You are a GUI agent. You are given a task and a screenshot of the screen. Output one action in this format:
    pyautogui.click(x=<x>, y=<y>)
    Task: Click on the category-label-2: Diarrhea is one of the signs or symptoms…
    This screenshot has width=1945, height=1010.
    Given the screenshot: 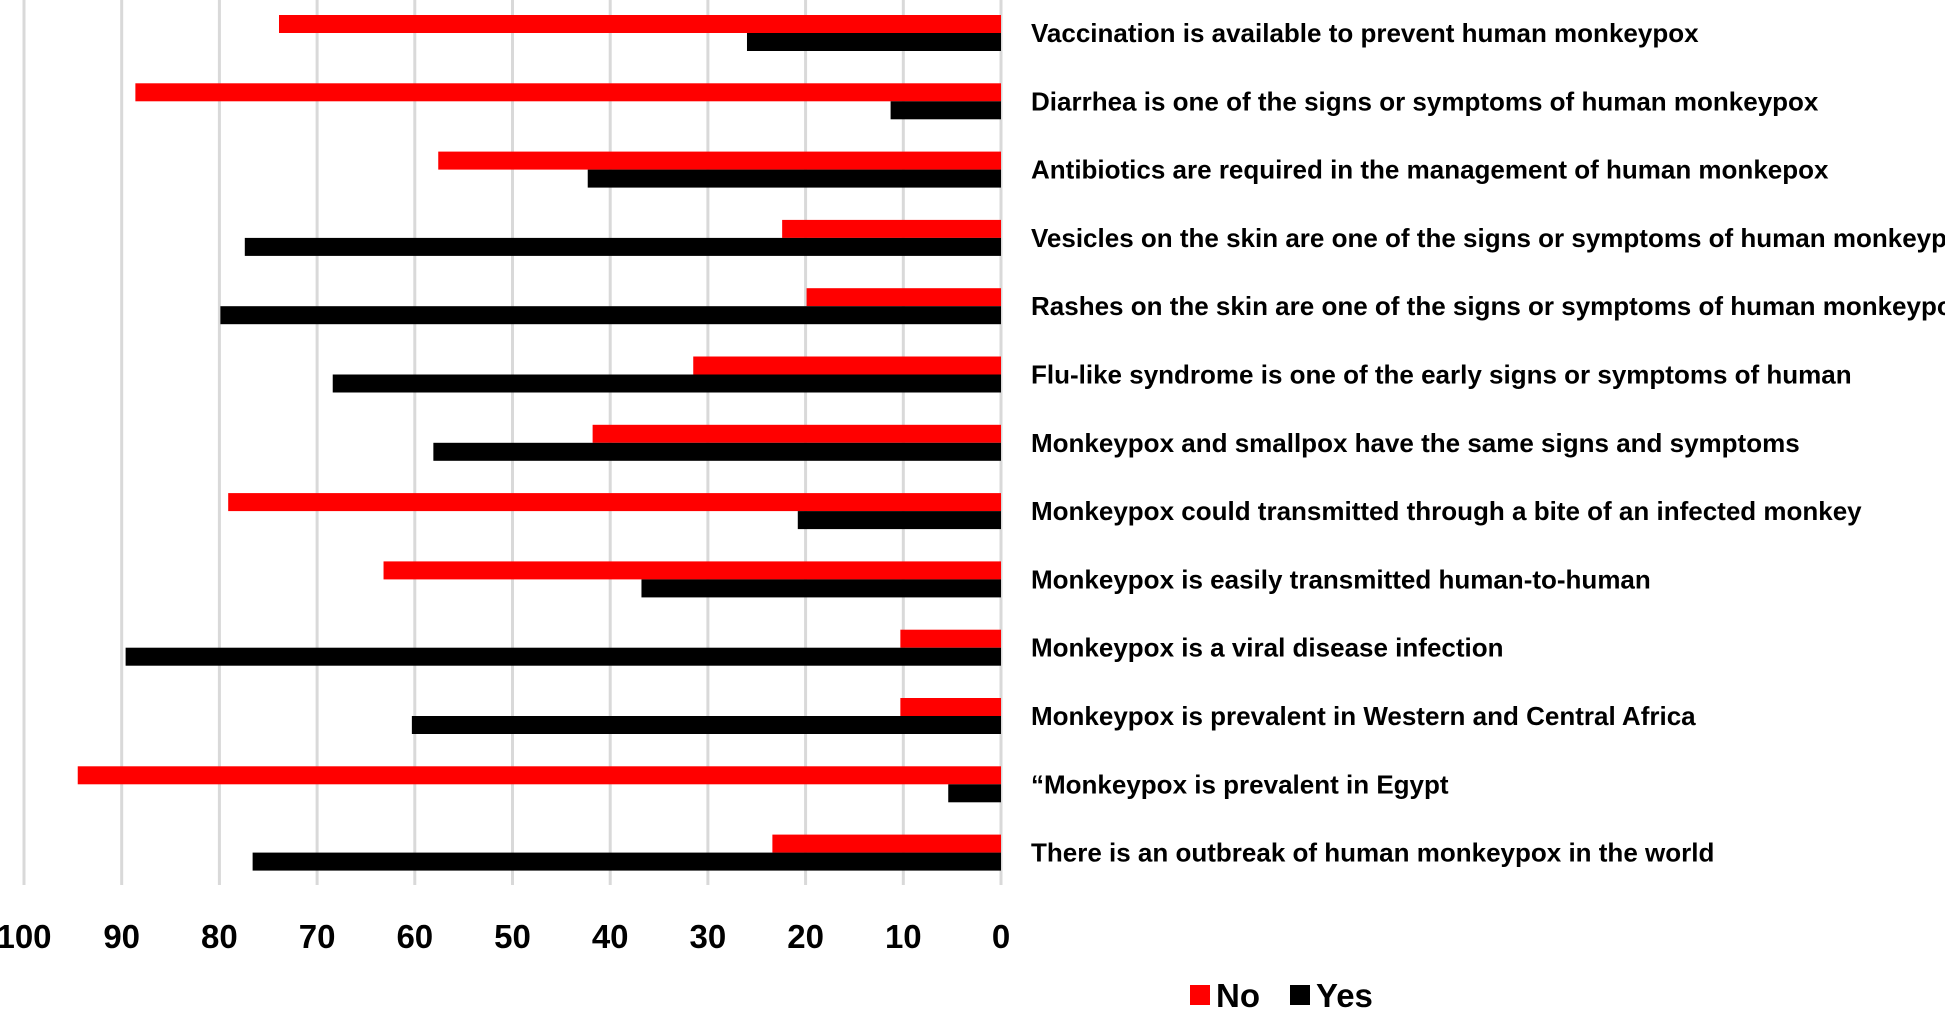 What is the action you would take?
    pyautogui.click(x=1425, y=101)
    